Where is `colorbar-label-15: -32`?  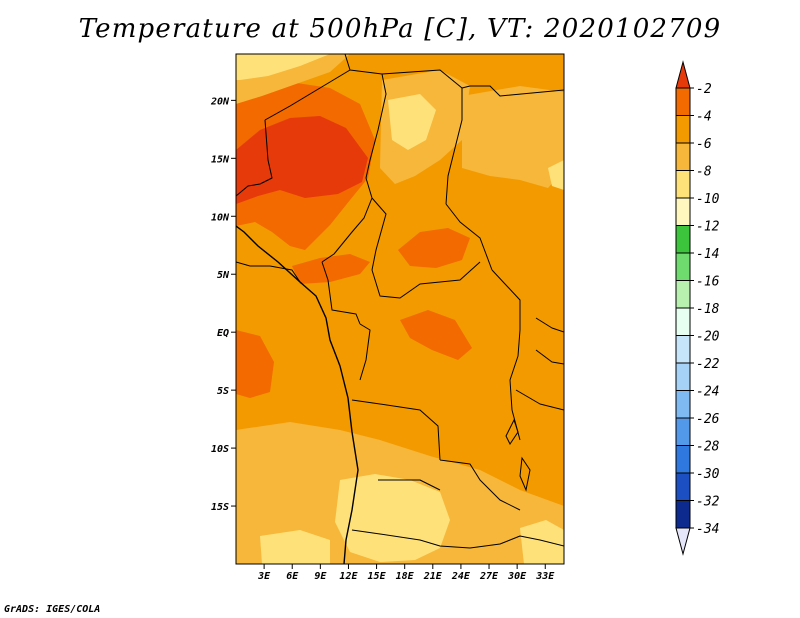
colorbar-label-15: -32 is located at coordinates (708, 502).